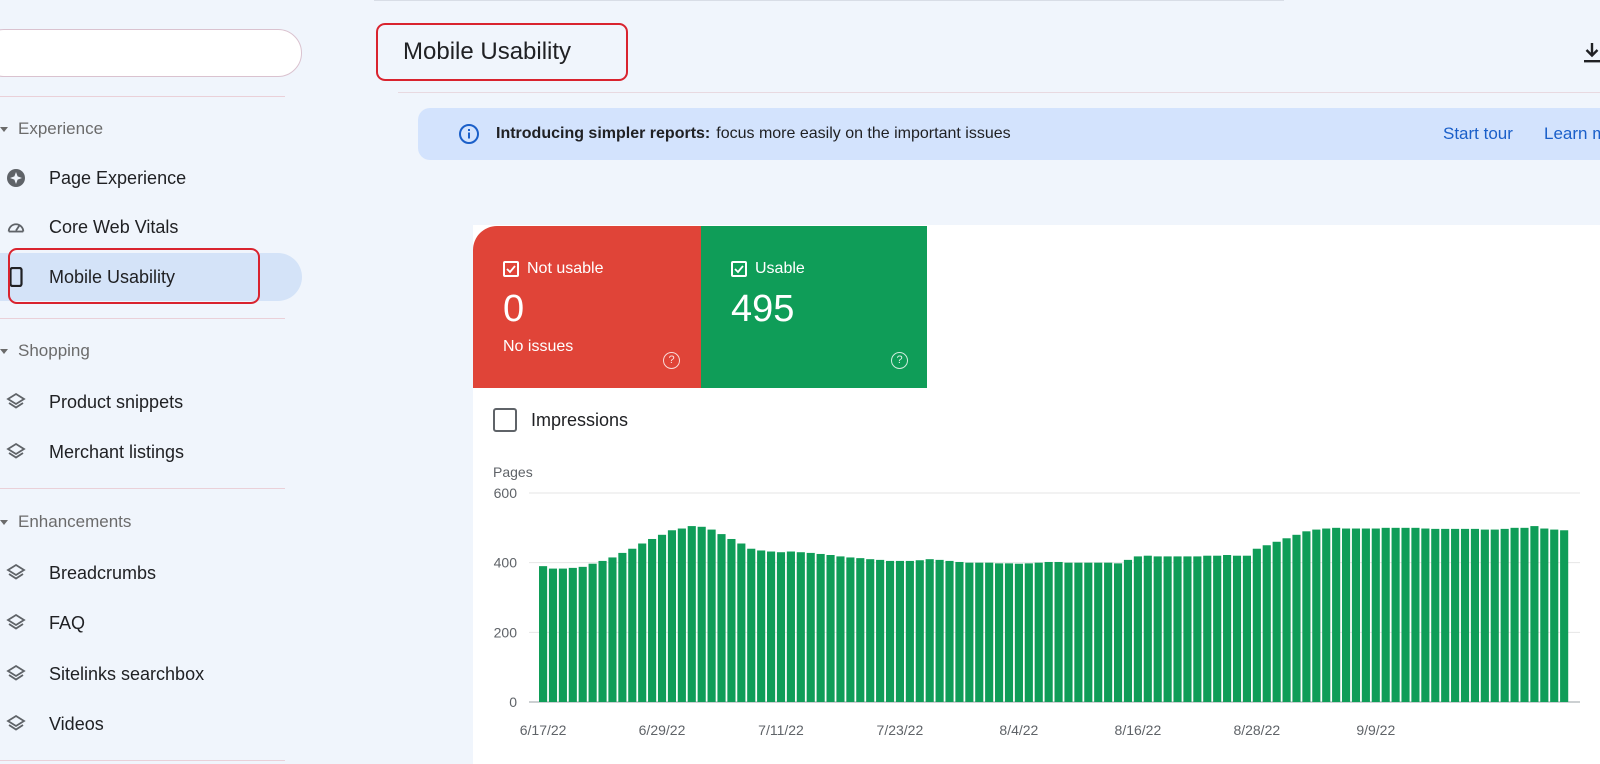 The image size is (1600, 764). I want to click on usable-checkbox: Usable, so click(768, 269).